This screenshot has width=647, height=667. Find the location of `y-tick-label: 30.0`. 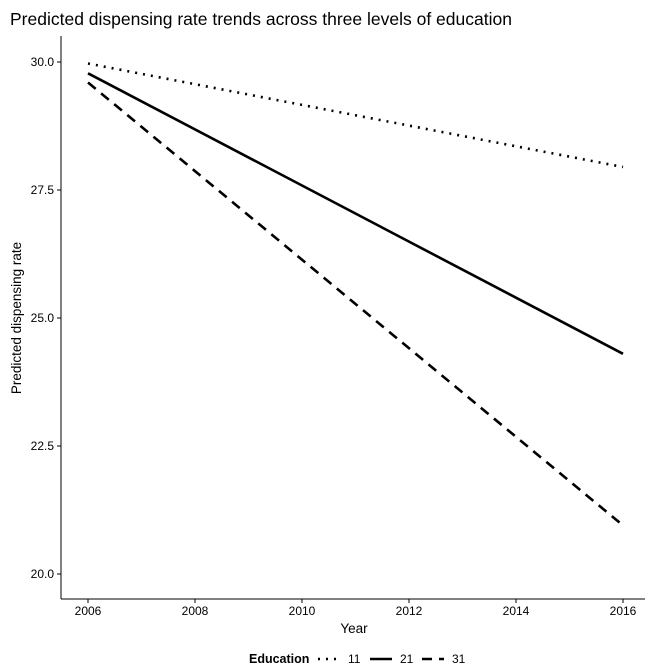

y-tick-label: 30.0 is located at coordinates (43, 62).